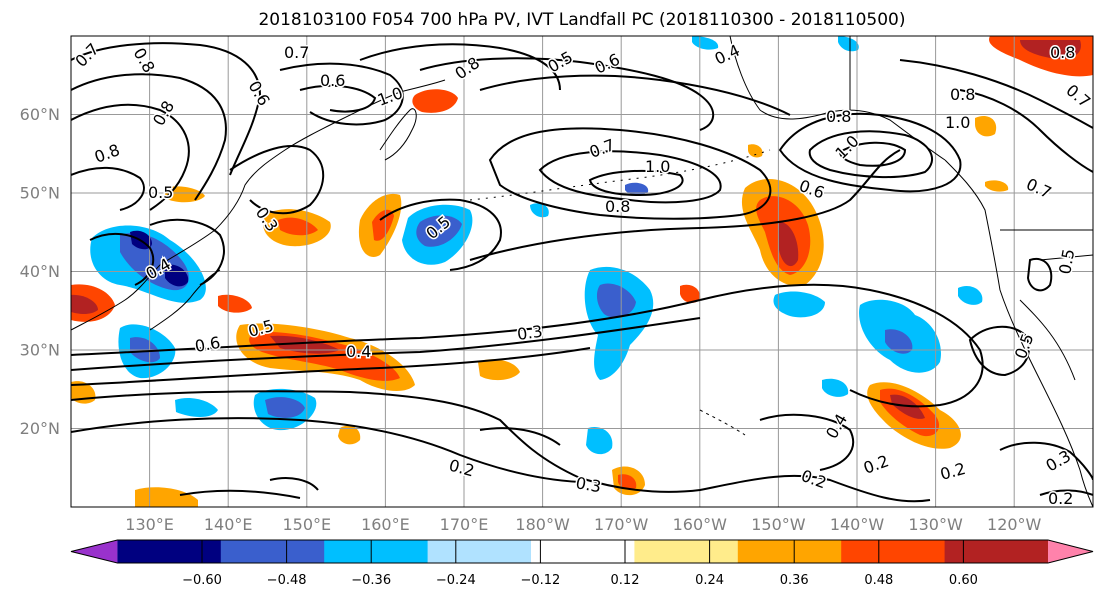 Image resolution: width=1105 pixels, height=601 pixels. What do you see at coordinates (40, 193) in the screenshot?
I see `lat-tick-label: 50°N` at bounding box center [40, 193].